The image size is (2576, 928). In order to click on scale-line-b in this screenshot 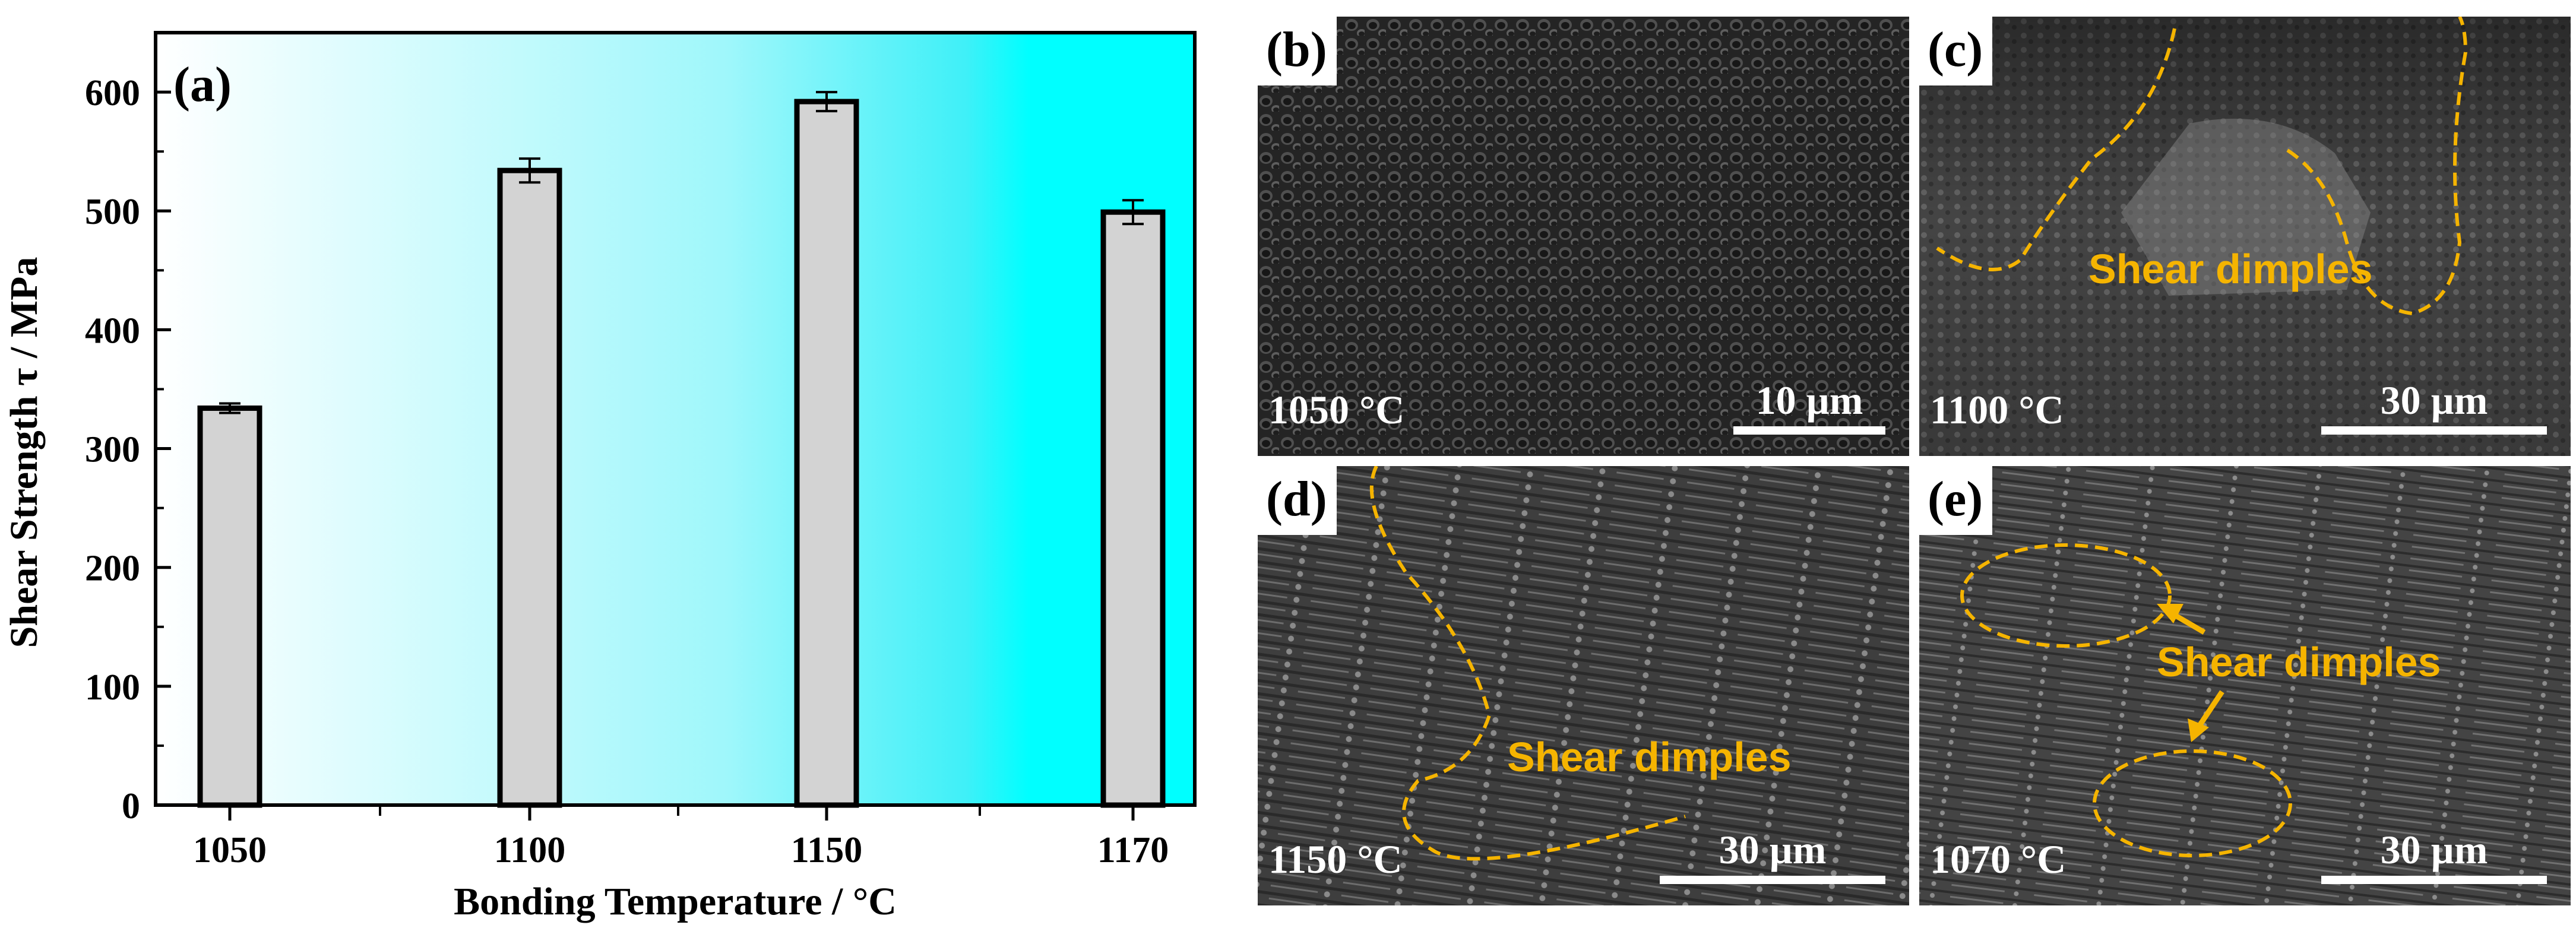, I will do `click(1809, 430)`.